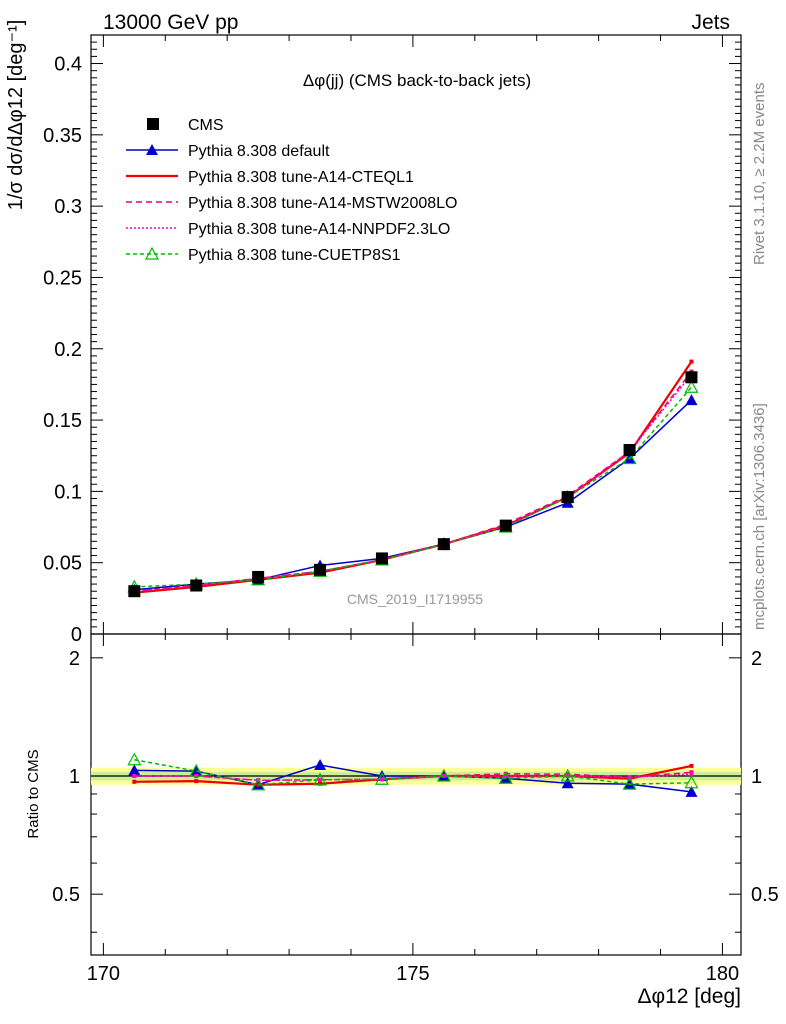 Image resolution: width=786 pixels, height=1024 pixels. I want to click on series-5-ratio-line, so click(413, 772).